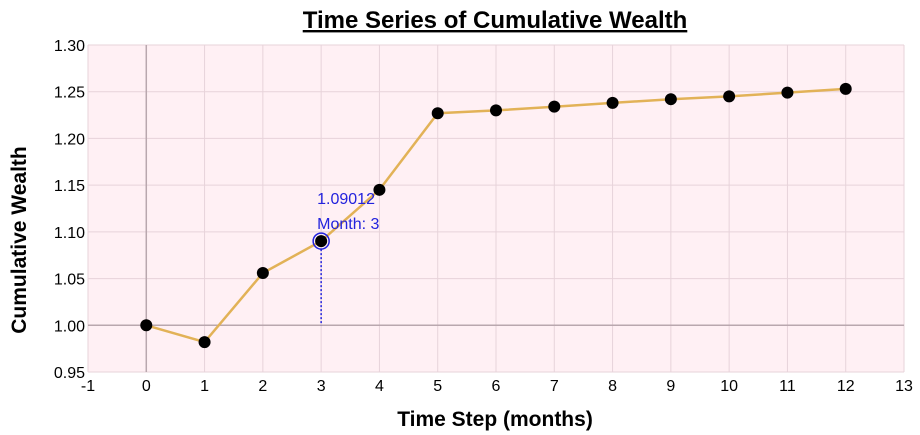 This screenshot has width=920, height=435. Describe the element at coordinates (69, 210) in the screenshot. I see `y-axis-ticks: 0.95 1.00 1.05 1.10 1.15 1.20 1.25 1.30` at that location.